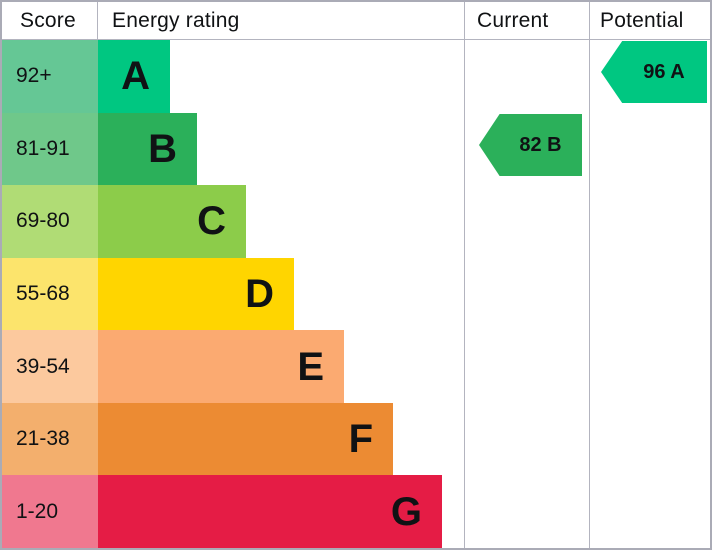 This screenshot has height=550, width=712. I want to click on potential-rating-label: 96 A, so click(664, 71).